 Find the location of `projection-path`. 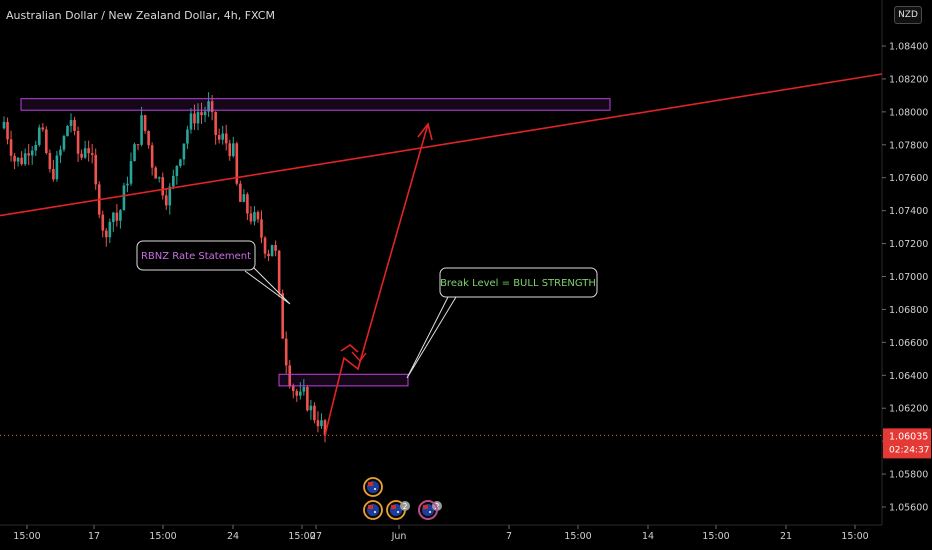

projection-path is located at coordinates (376, 279).